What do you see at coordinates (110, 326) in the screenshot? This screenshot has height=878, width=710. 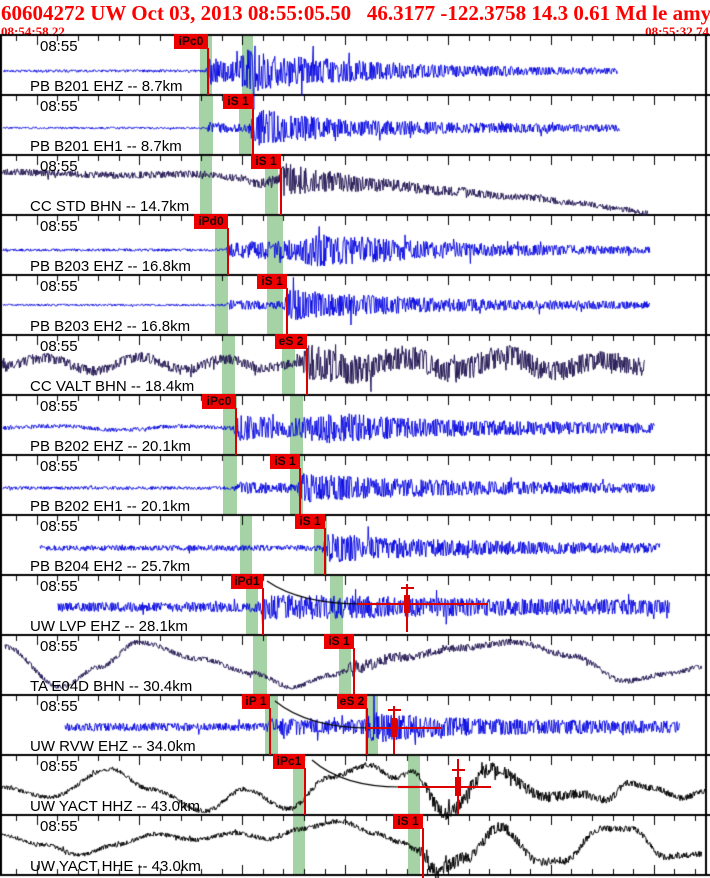 I see `station-label: PB B203 EH2 -- 16.8km` at bounding box center [110, 326].